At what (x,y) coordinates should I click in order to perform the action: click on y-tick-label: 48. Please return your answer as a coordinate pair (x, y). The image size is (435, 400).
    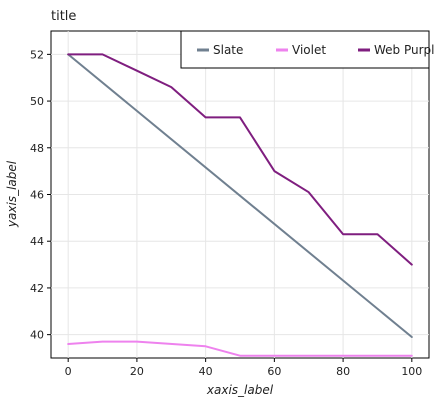
    Looking at the image, I should click on (37, 148).